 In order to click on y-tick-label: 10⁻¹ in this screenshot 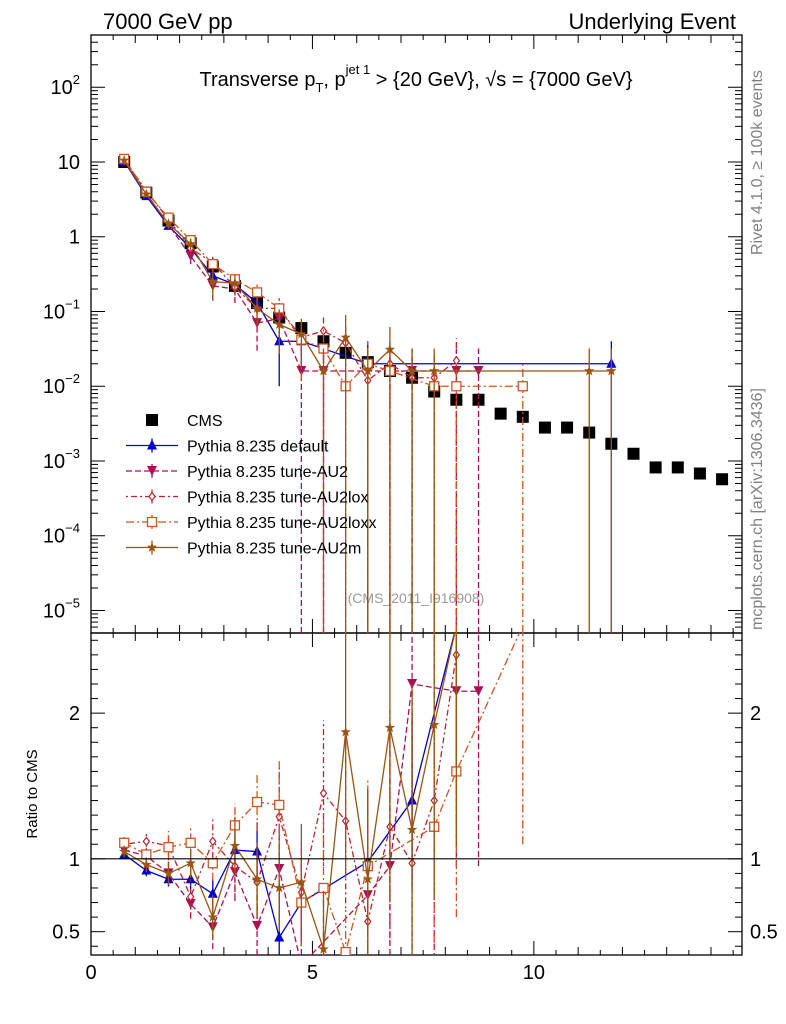, I will do `click(61, 309)`.